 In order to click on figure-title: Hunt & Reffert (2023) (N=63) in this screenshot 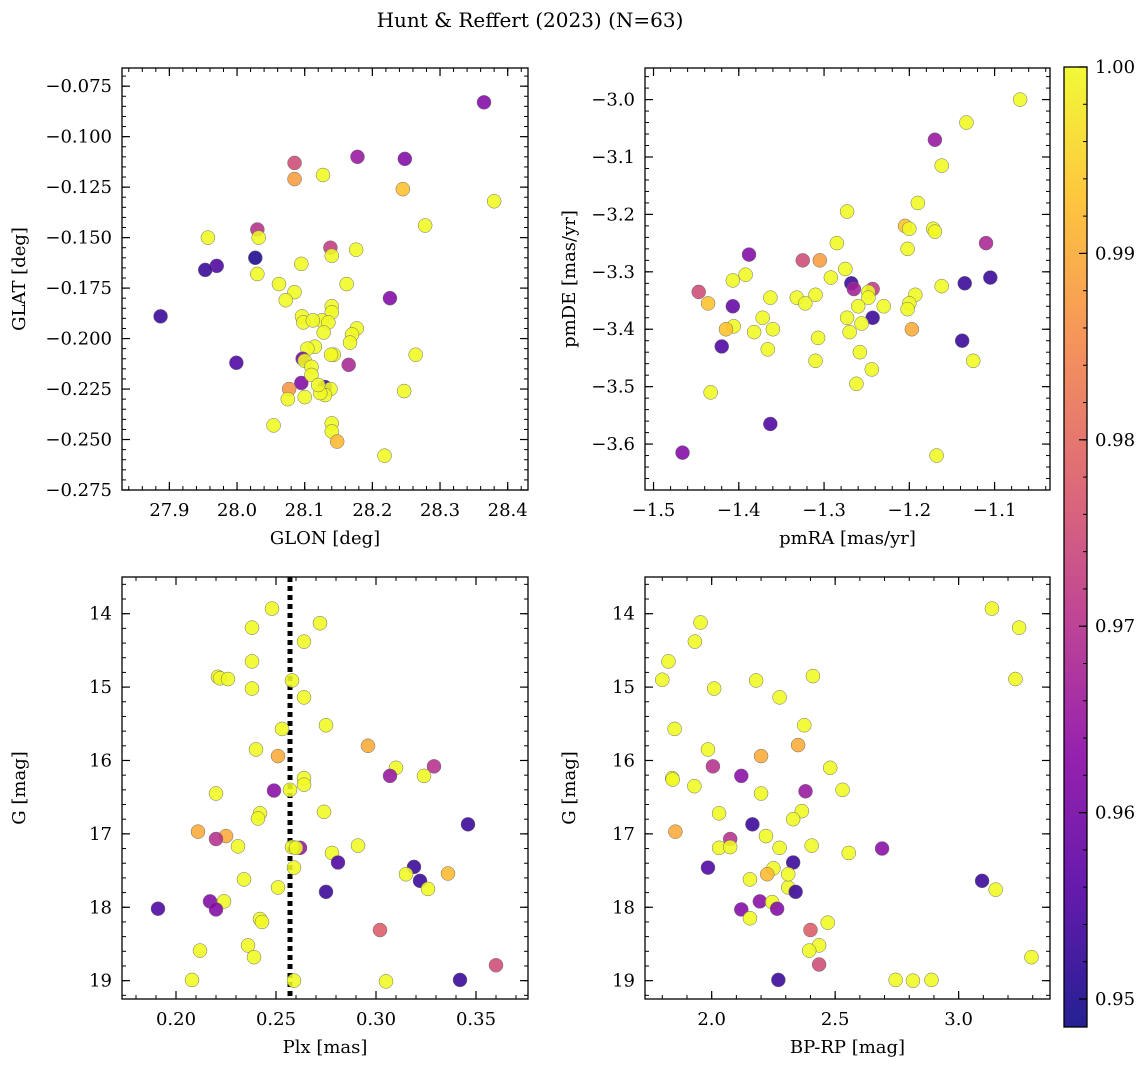, I will do `click(530, 20)`.